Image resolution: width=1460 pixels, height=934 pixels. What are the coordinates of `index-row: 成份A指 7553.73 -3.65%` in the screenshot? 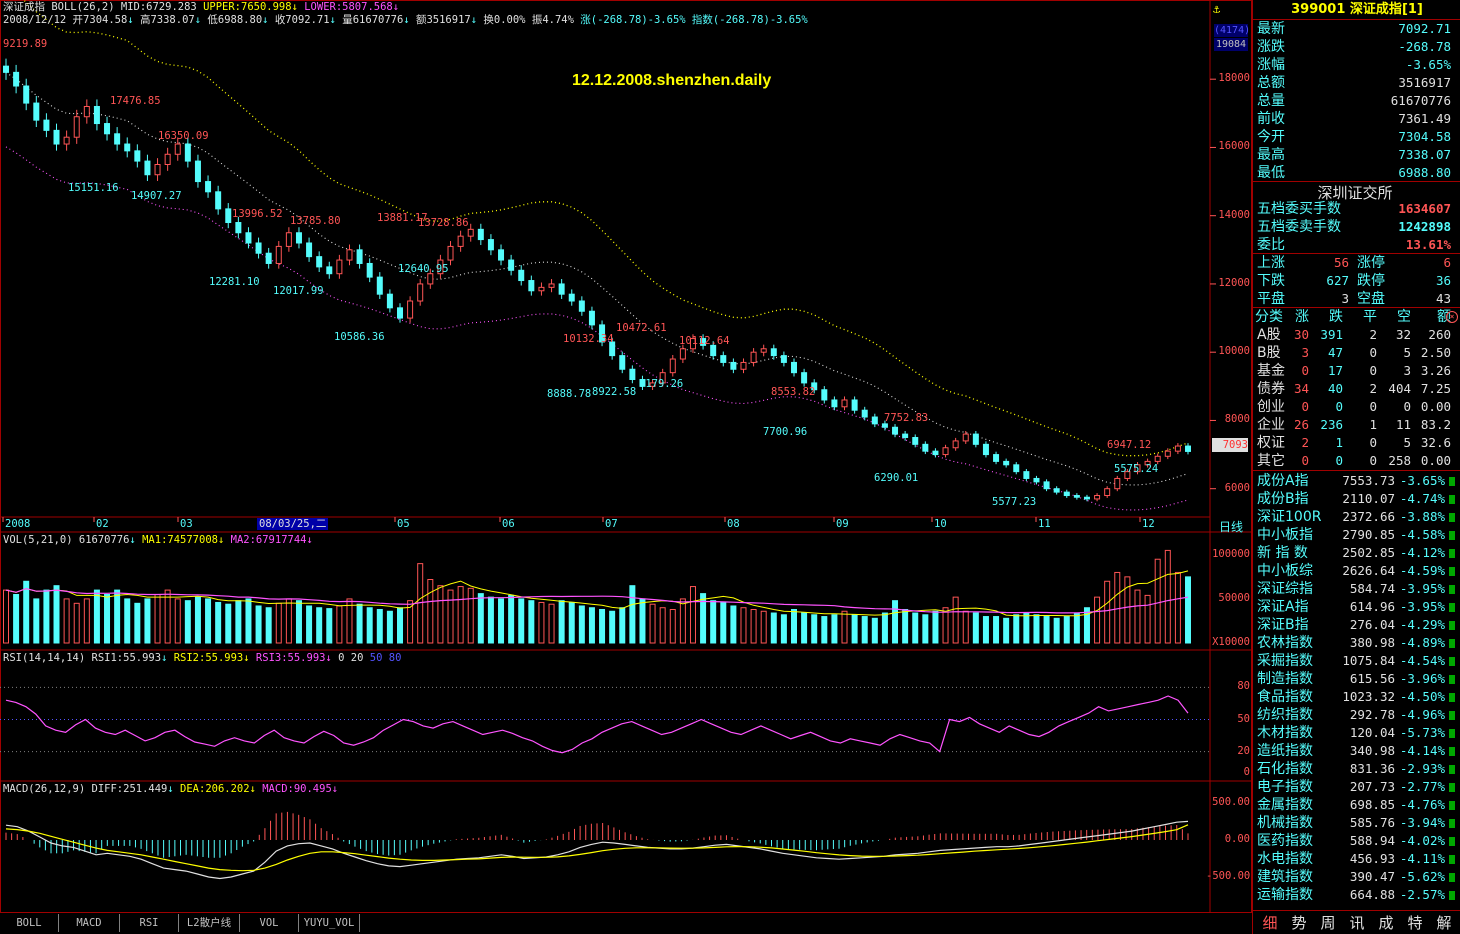 It's located at (1355, 481).